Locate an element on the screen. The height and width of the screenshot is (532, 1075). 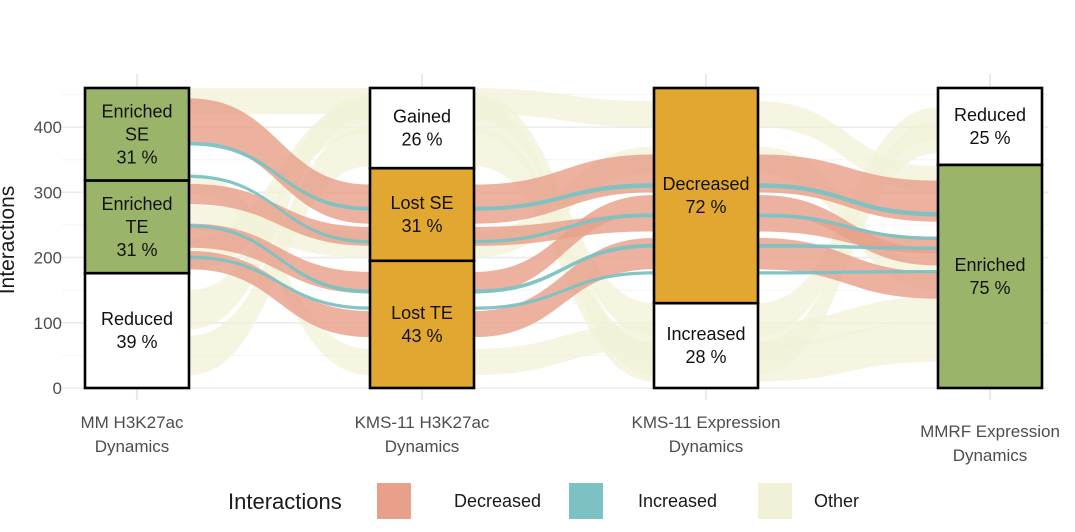
y-axis: Interactions 0 100 200 300 400 is located at coordinates (31, 258).